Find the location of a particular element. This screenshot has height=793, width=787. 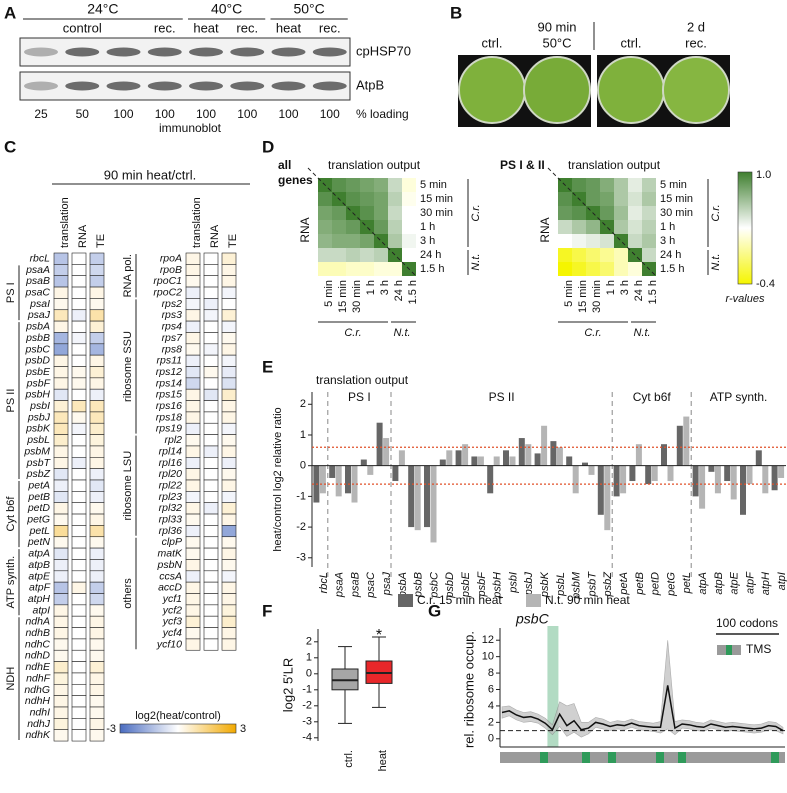

colorbar is located at coordinates (745, 228).